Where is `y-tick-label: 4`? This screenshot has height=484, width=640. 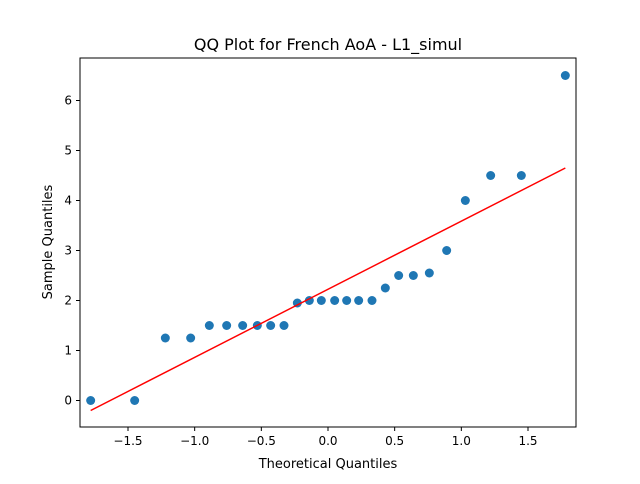 y-tick-label: 4 is located at coordinates (68, 201).